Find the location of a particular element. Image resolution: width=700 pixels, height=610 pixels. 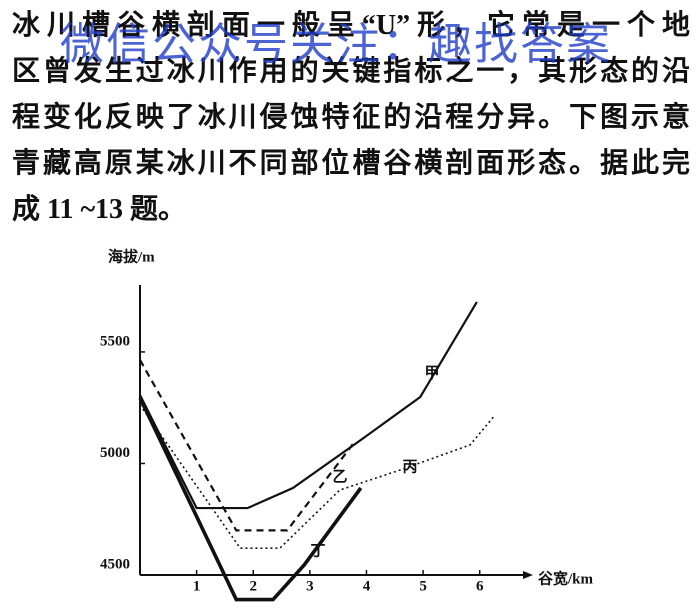

series-label: 丙 is located at coordinates (409, 466).